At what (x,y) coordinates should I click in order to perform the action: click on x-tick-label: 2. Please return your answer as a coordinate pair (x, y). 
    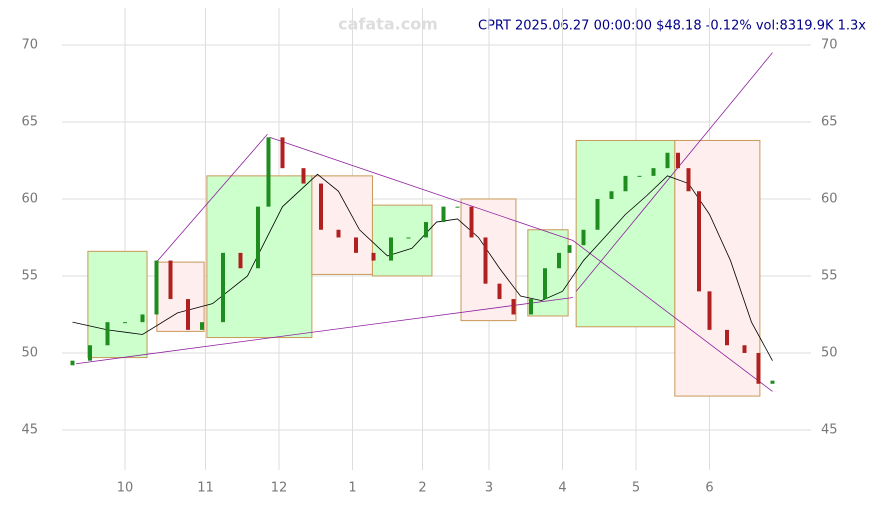
    Looking at the image, I should click on (422, 488).